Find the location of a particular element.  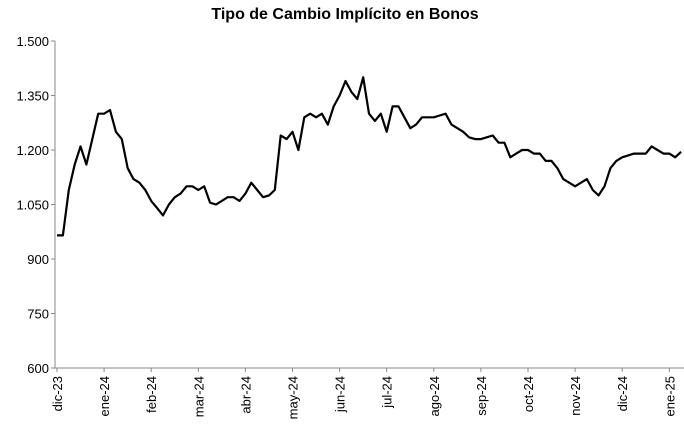

x-tick-label: ago-24 is located at coordinates (434, 396).